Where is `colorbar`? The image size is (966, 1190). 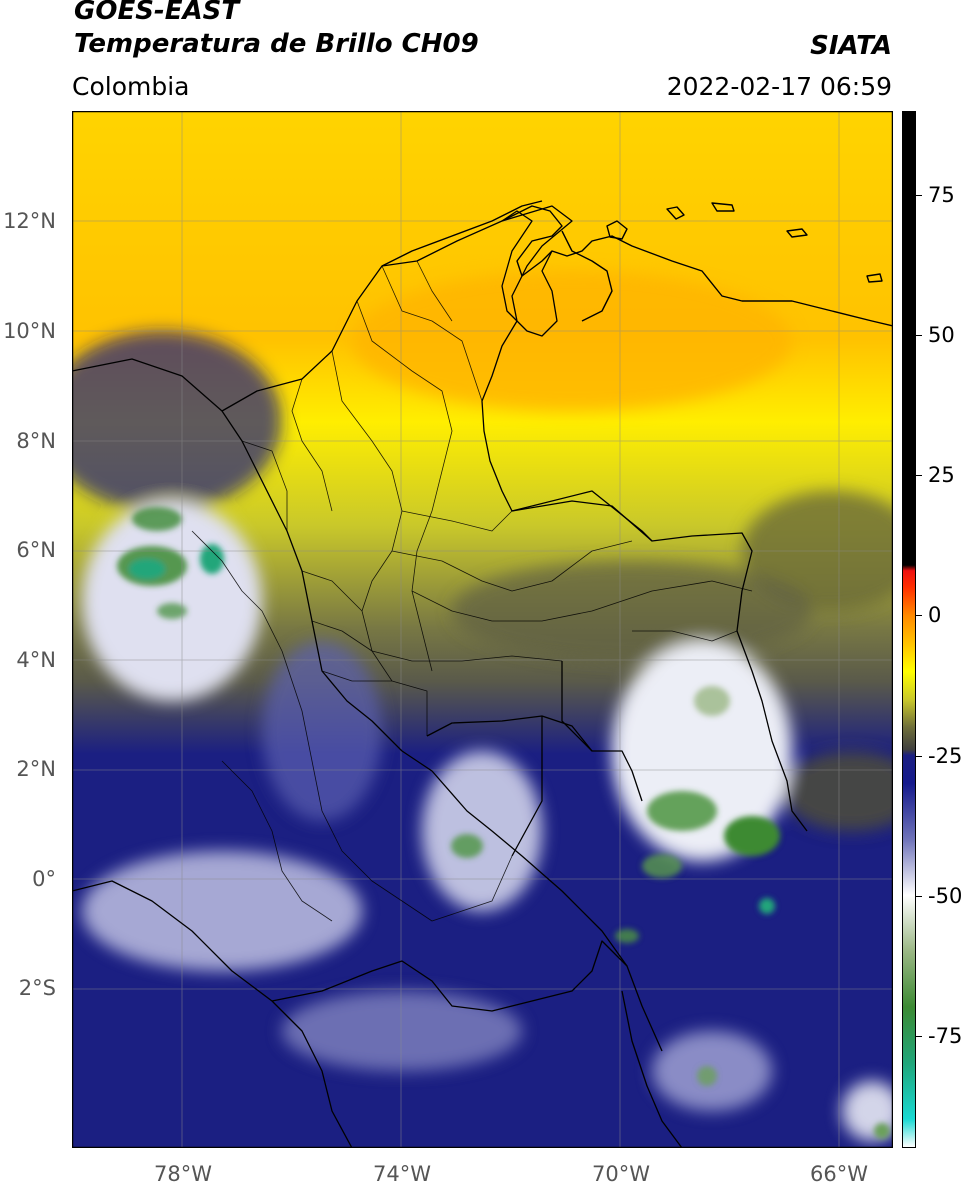 colorbar is located at coordinates (909, 629).